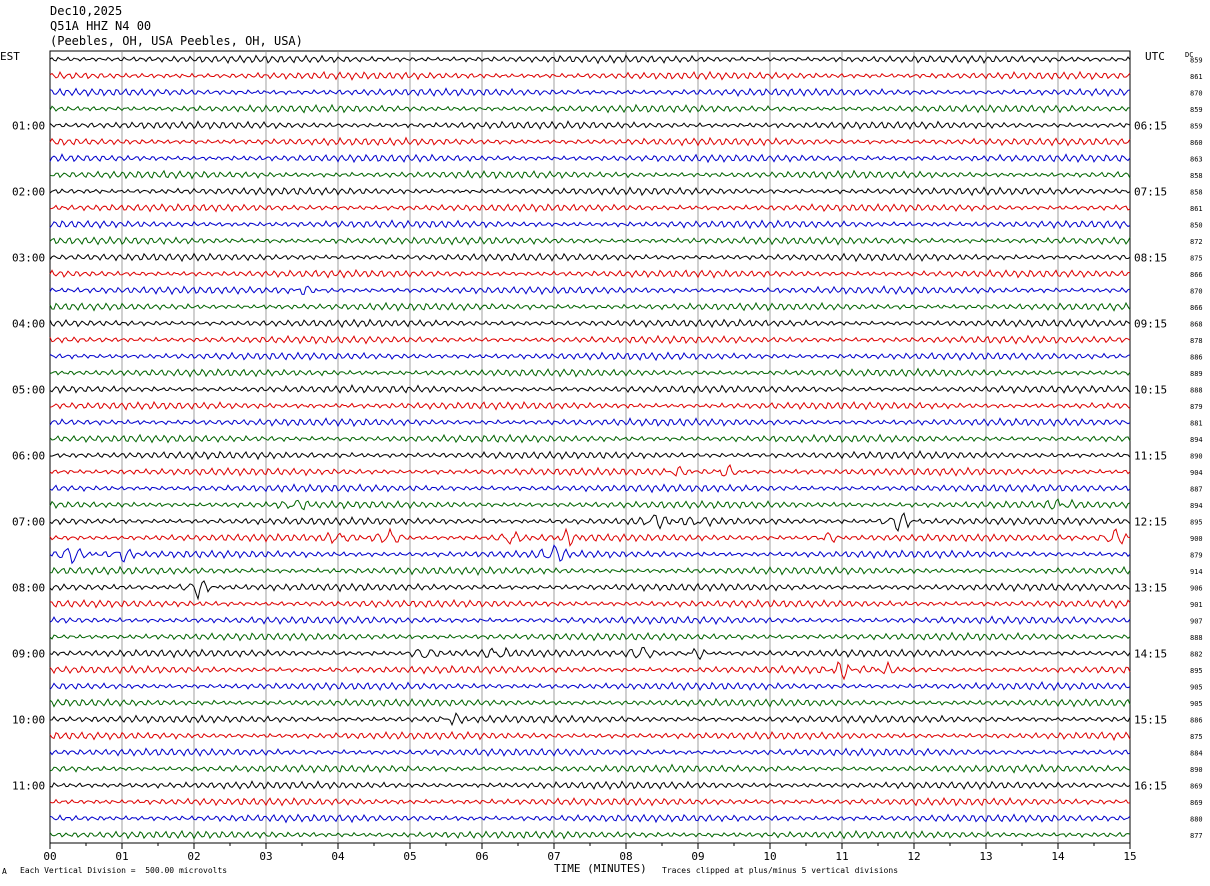  What do you see at coordinates (1058, 856) in the screenshot?
I see `x-tick-label: 14` at bounding box center [1058, 856].